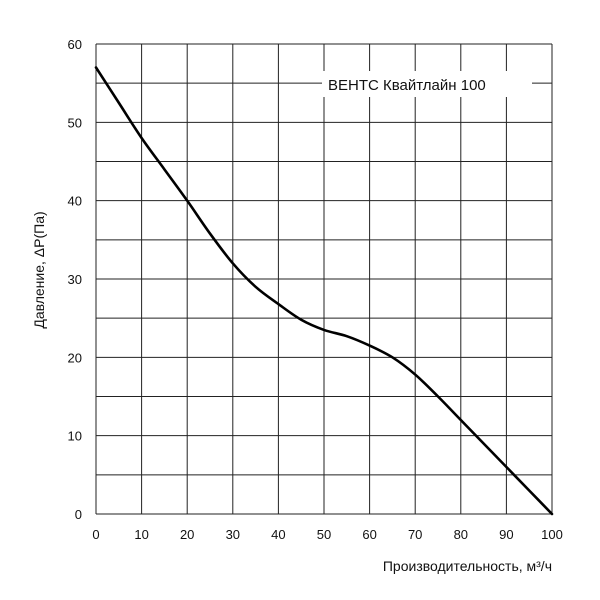 The width and height of the screenshot is (600, 600). What do you see at coordinates (78, 514) in the screenshot?
I see `y-tick-label: 0` at bounding box center [78, 514].